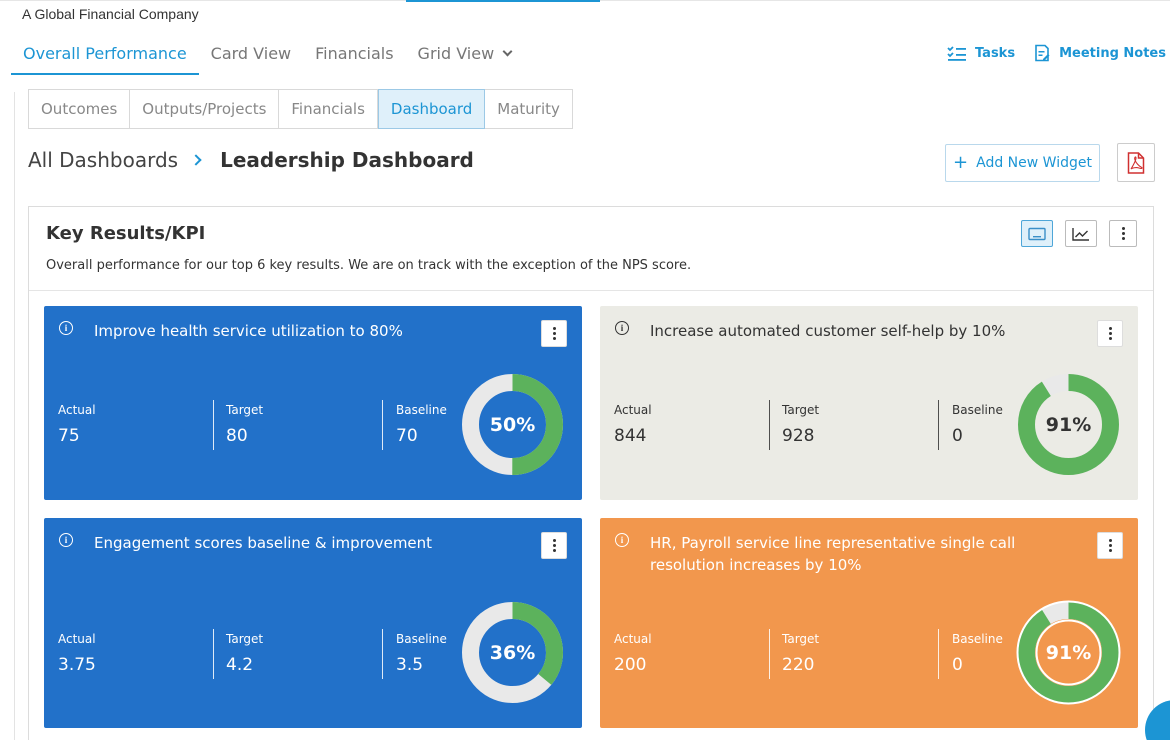 The image size is (1170, 740). What do you see at coordinates (103, 160) in the screenshot?
I see `breadcrumb-all-dashboards: All Dashboards` at bounding box center [103, 160].